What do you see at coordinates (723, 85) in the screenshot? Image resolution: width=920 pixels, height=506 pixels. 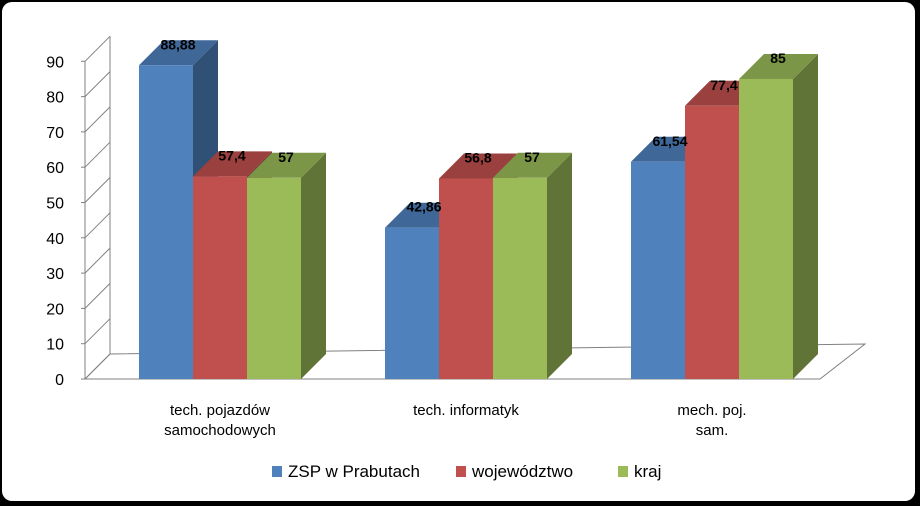 I see `data-label-1-2: 77,4` at bounding box center [723, 85].